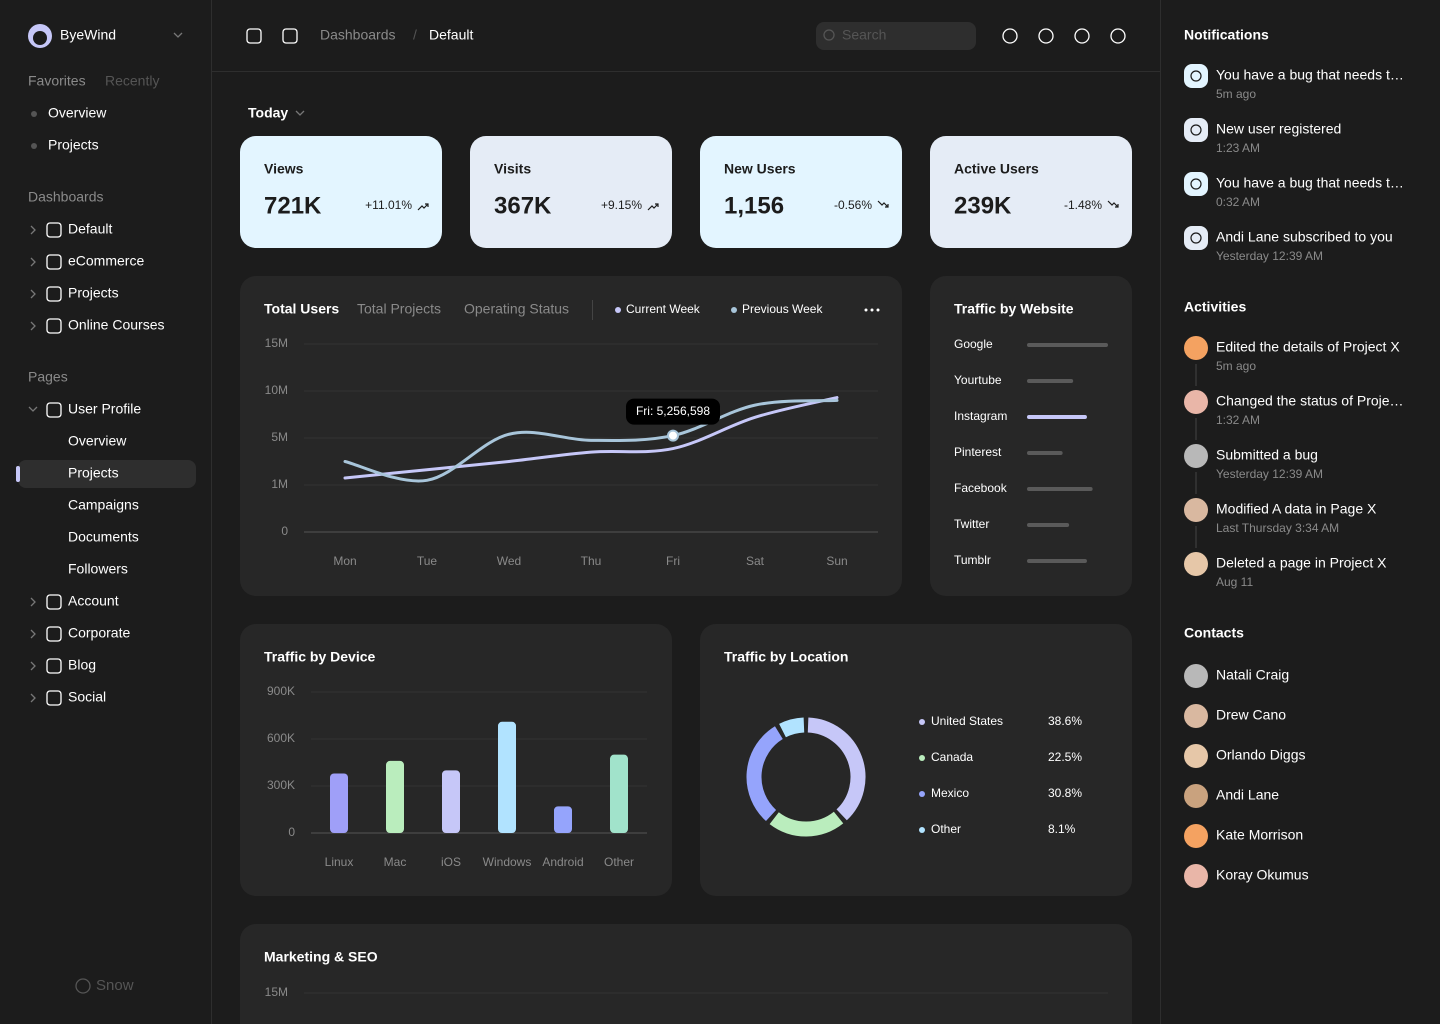  I want to click on bar-label: Yourtube, so click(978, 380).